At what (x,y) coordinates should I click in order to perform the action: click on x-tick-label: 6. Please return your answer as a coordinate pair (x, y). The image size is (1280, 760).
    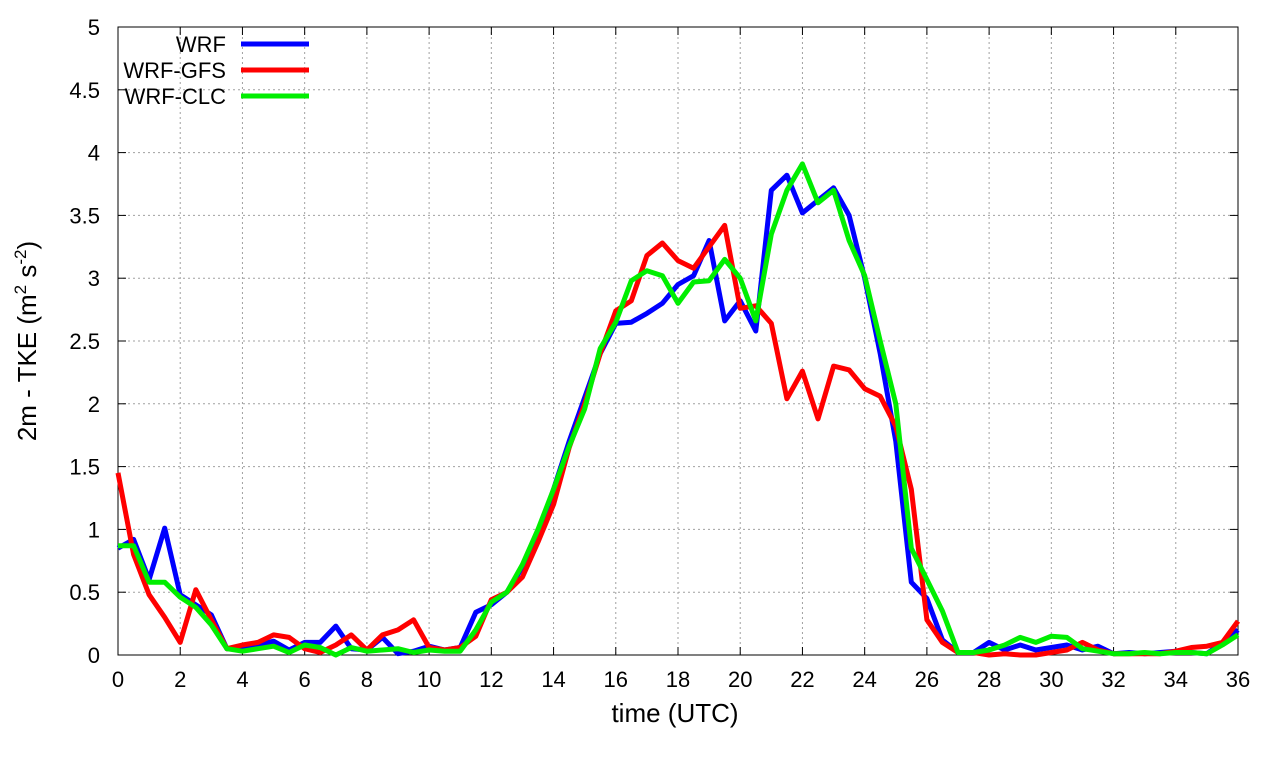
    Looking at the image, I should click on (305, 679).